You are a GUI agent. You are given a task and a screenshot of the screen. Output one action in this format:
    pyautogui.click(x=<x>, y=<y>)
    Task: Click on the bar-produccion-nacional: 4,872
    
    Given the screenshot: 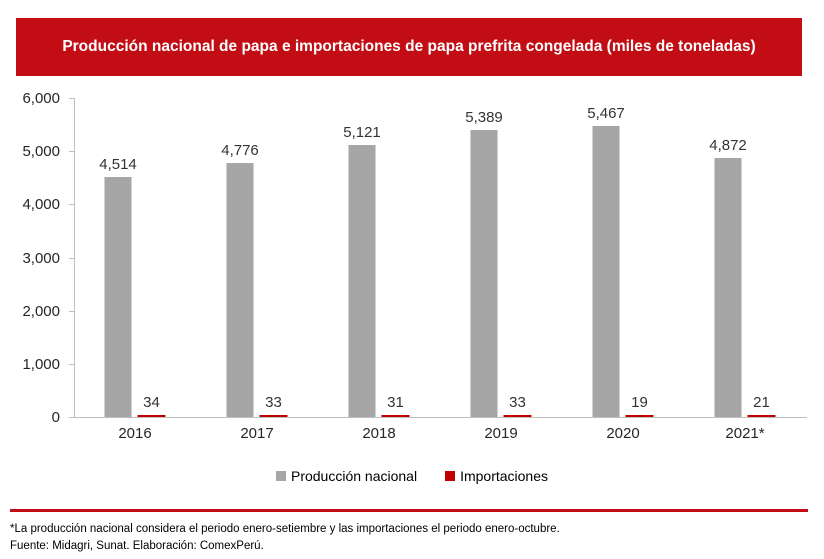 What is the action you would take?
    pyautogui.click(x=728, y=277)
    